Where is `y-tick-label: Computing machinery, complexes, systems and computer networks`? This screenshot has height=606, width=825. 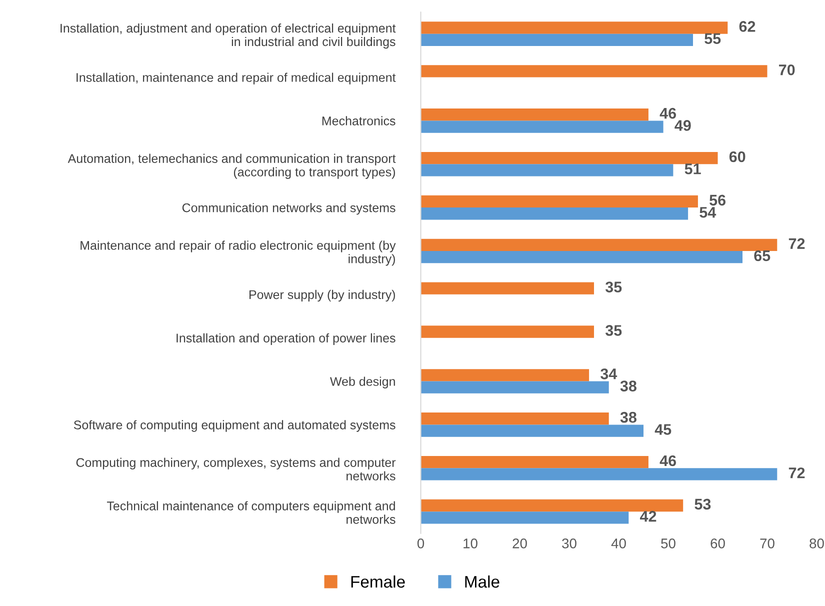
y-tick-label: Computing machinery, complexes, systems and computer networks is located at coordinates (236, 469).